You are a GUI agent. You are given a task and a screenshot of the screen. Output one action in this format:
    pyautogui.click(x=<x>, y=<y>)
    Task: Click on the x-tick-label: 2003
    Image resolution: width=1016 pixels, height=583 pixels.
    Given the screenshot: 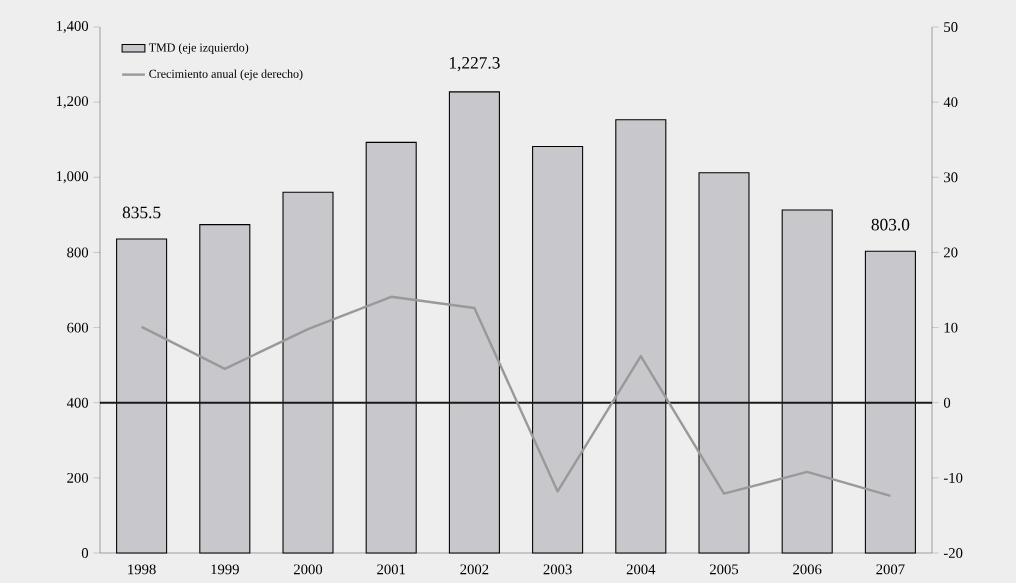 What is the action you would take?
    pyautogui.click(x=557, y=569)
    